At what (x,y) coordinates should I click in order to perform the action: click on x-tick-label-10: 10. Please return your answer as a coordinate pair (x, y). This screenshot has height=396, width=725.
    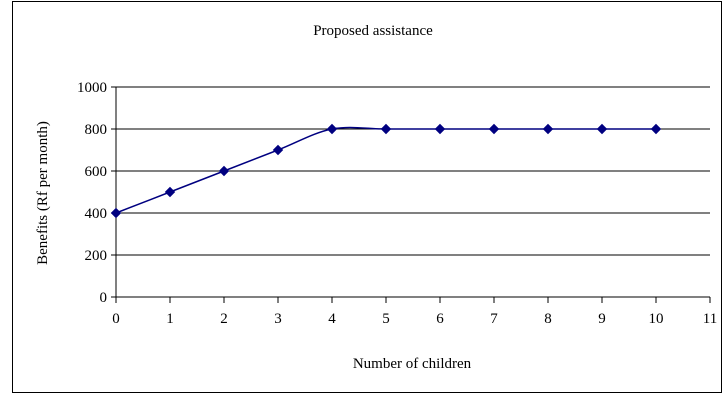
    Looking at the image, I should click on (656, 319).